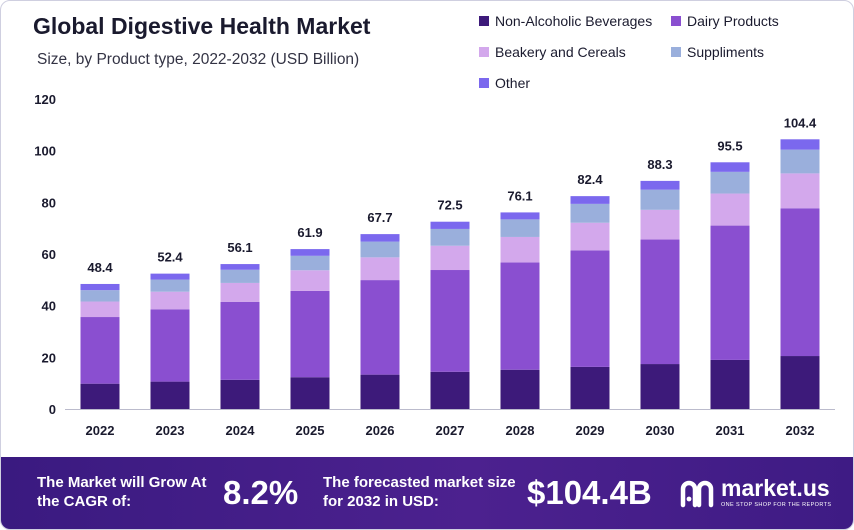 This screenshot has height=530, width=854. Describe the element at coordinates (239, 247) in the screenshot. I see `bar-total-label: 56.1` at that location.